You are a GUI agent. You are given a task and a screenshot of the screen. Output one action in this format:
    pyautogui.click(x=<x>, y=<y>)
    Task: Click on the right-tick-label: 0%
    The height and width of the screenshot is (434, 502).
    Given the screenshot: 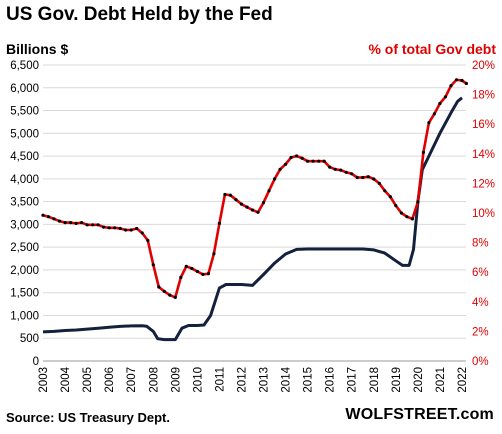 What is the action you would take?
    pyautogui.click(x=480, y=362)
    